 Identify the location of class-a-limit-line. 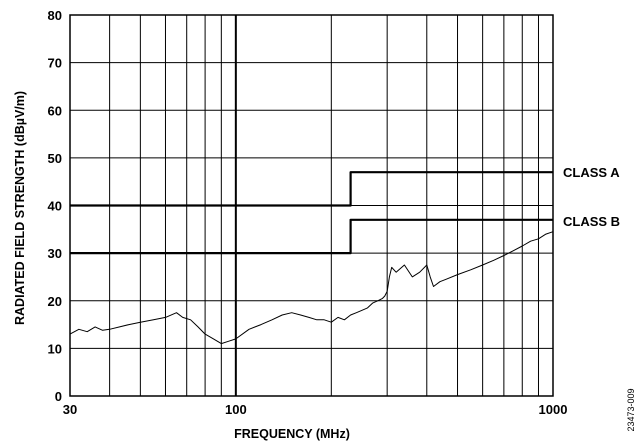
(311, 189).